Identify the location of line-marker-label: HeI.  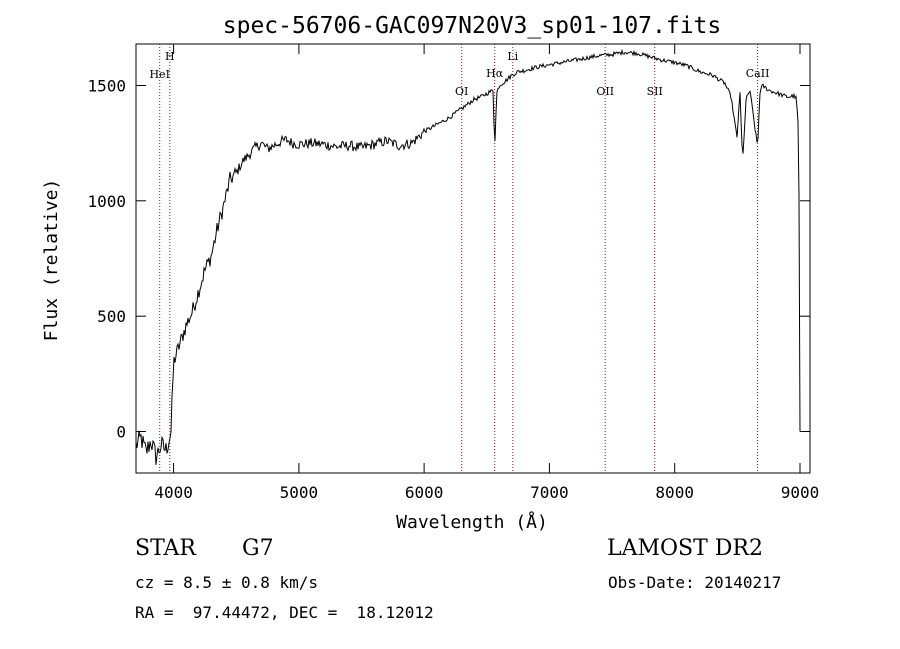
(159, 74).